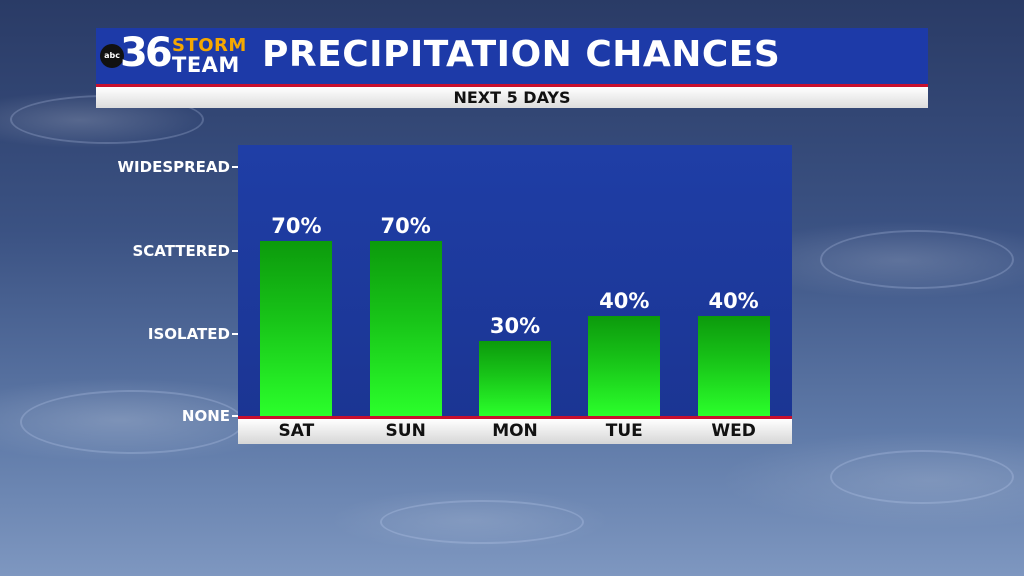 The image size is (1024, 576). Describe the element at coordinates (181, 251) in the screenshot. I see `y-tick-label-scattered: SCATTERED` at that location.